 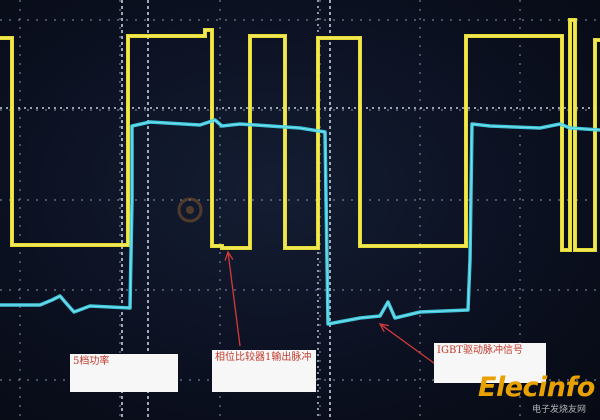 What do you see at coordinates (490, 363) in the screenshot?
I see `label-igbt-drive: IGBT驱动脉冲信号` at bounding box center [490, 363].